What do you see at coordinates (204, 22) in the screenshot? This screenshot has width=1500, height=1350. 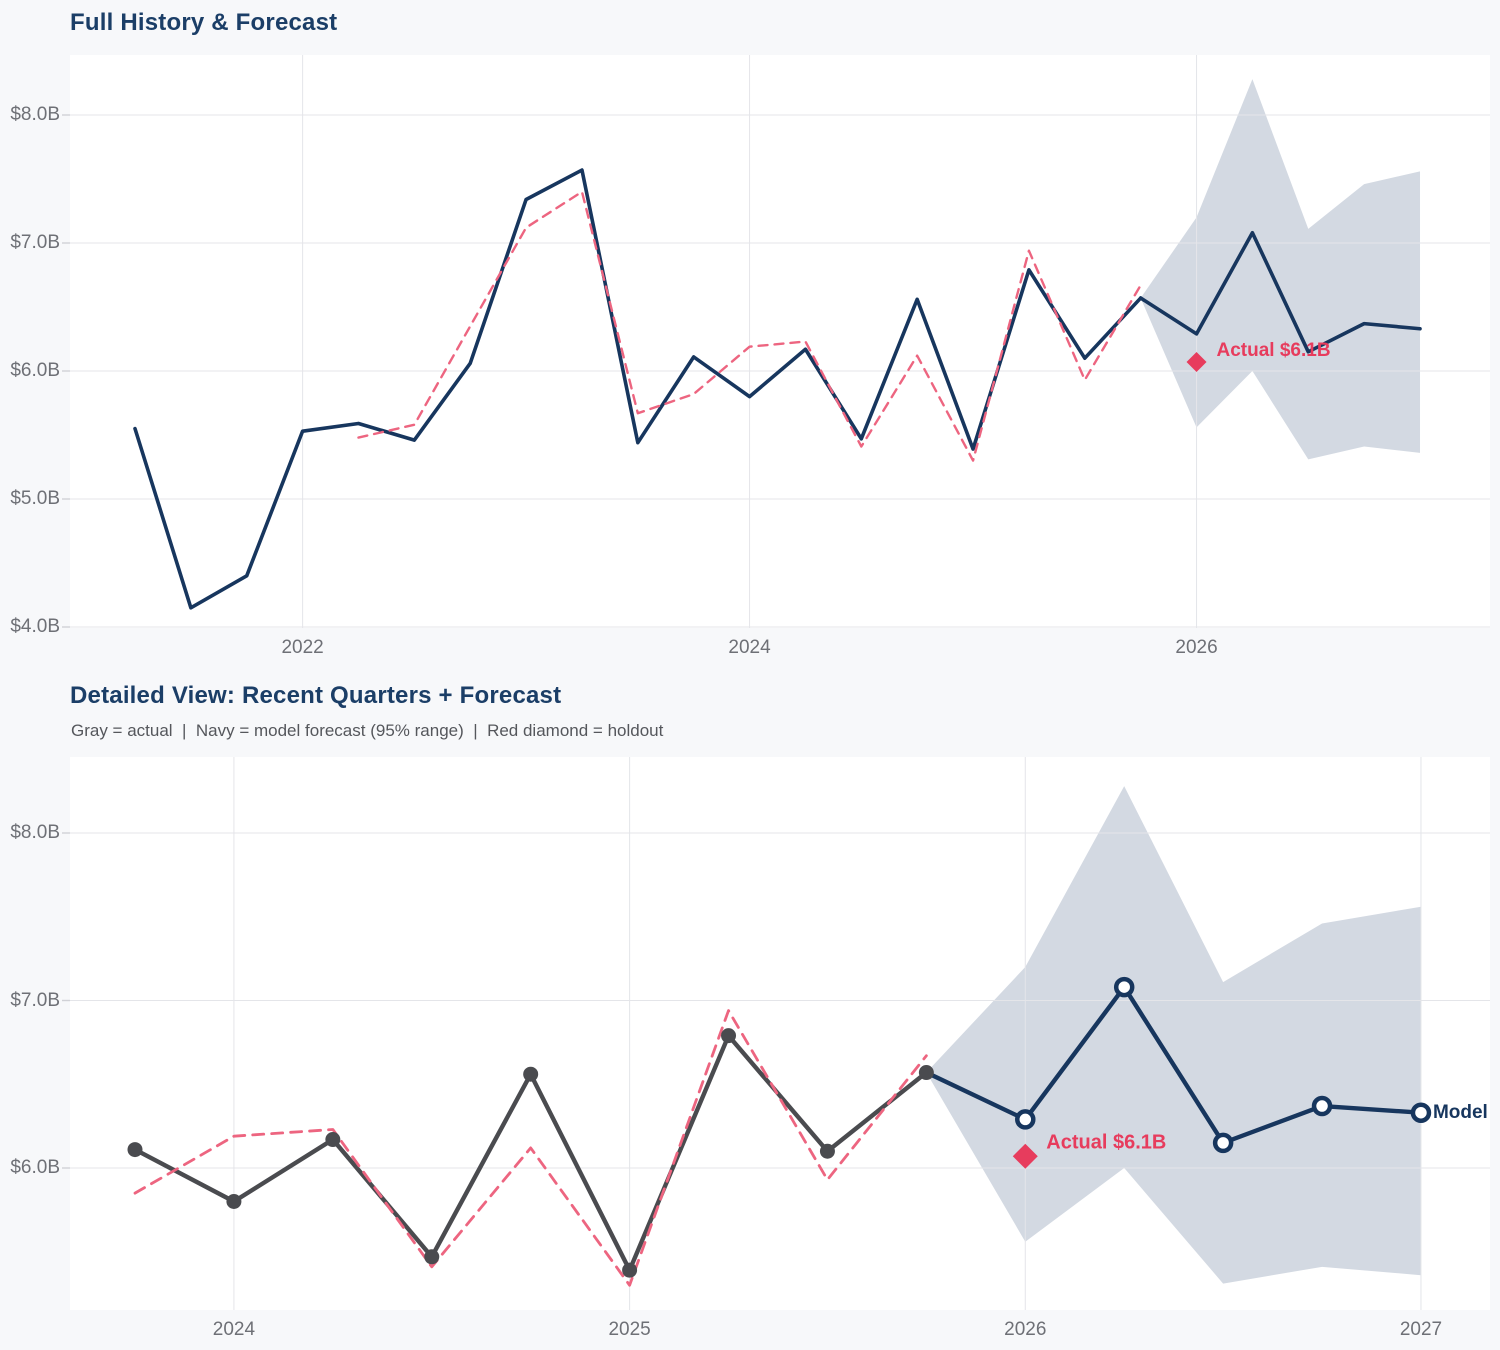 I see `top-chart-title: Full History & Forecast` at bounding box center [204, 22].